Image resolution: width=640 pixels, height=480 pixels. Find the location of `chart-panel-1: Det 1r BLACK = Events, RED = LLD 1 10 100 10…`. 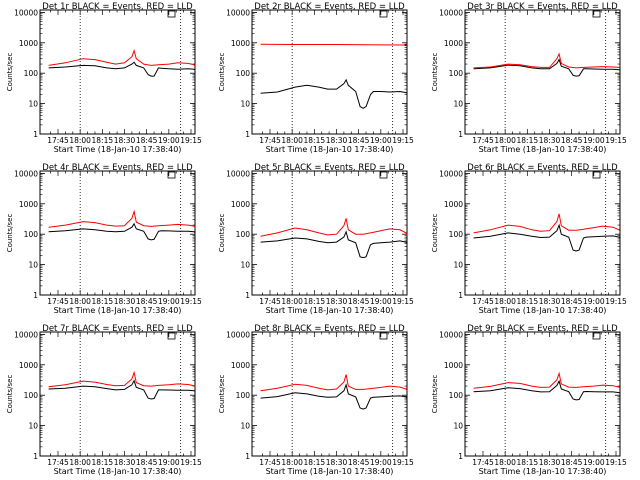

chart-panel-1: Det 1r BLACK = Events, RED = LLD 1 10 100 10… is located at coordinates (104, 78).